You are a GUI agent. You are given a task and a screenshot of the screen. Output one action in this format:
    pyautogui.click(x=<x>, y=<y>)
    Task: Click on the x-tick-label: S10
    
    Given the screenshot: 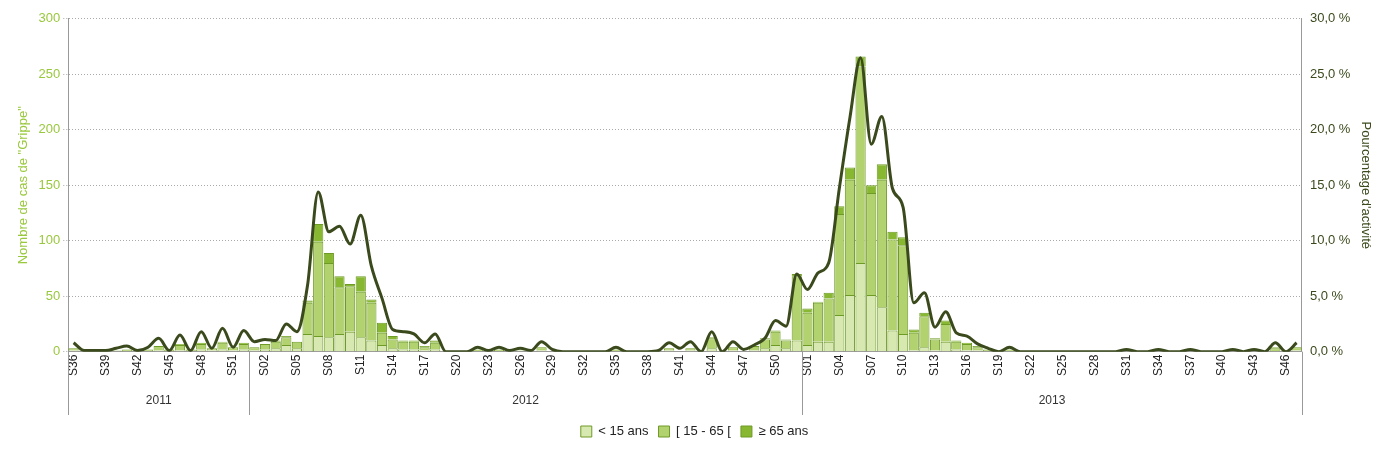 What is the action you would take?
    pyautogui.click(x=902, y=365)
    